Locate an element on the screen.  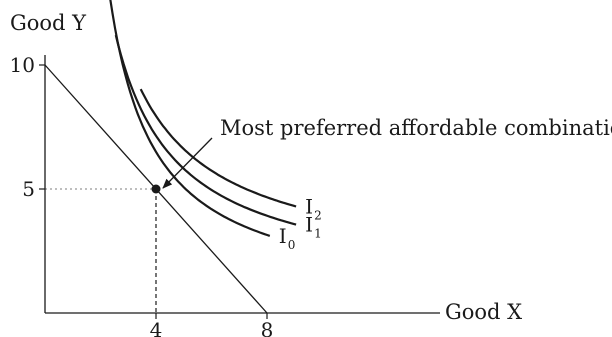
y-tick-label: 10 is located at coordinates (22, 65).